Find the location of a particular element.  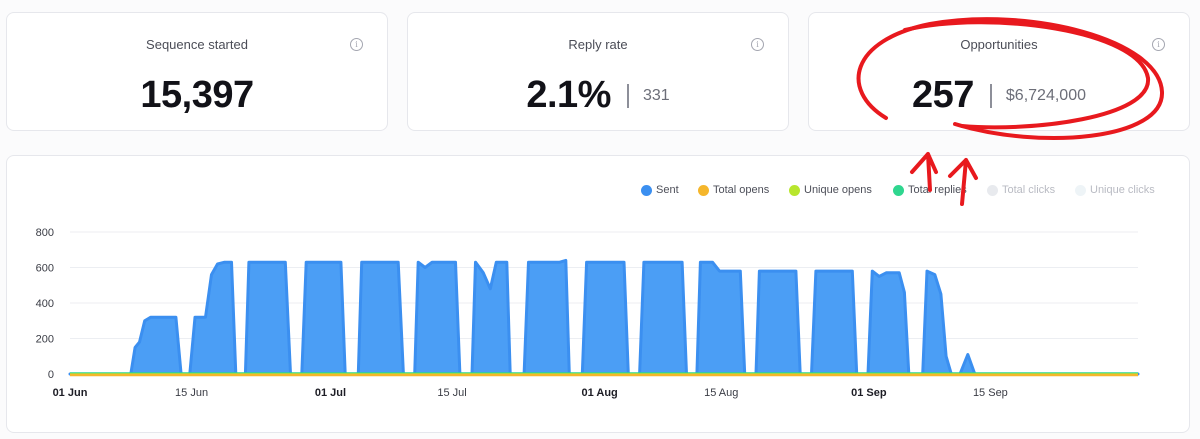

stat-value: 15,397 is located at coordinates (197, 95).